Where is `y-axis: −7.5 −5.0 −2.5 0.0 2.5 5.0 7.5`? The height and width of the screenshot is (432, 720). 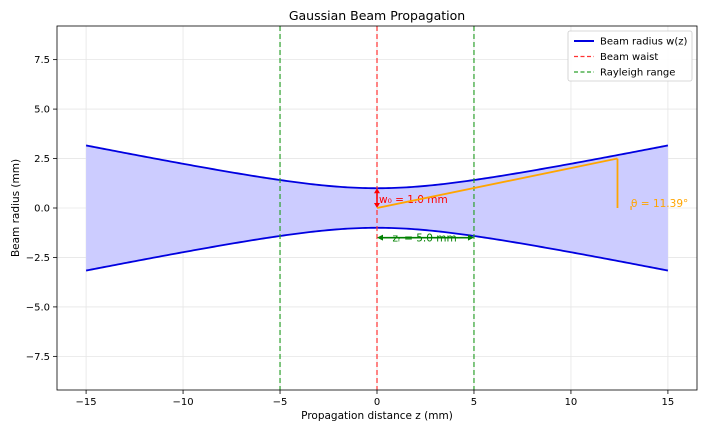 y-axis: −7.5 −5.0 −2.5 0.0 2.5 5.0 7.5 is located at coordinates (41, 209).